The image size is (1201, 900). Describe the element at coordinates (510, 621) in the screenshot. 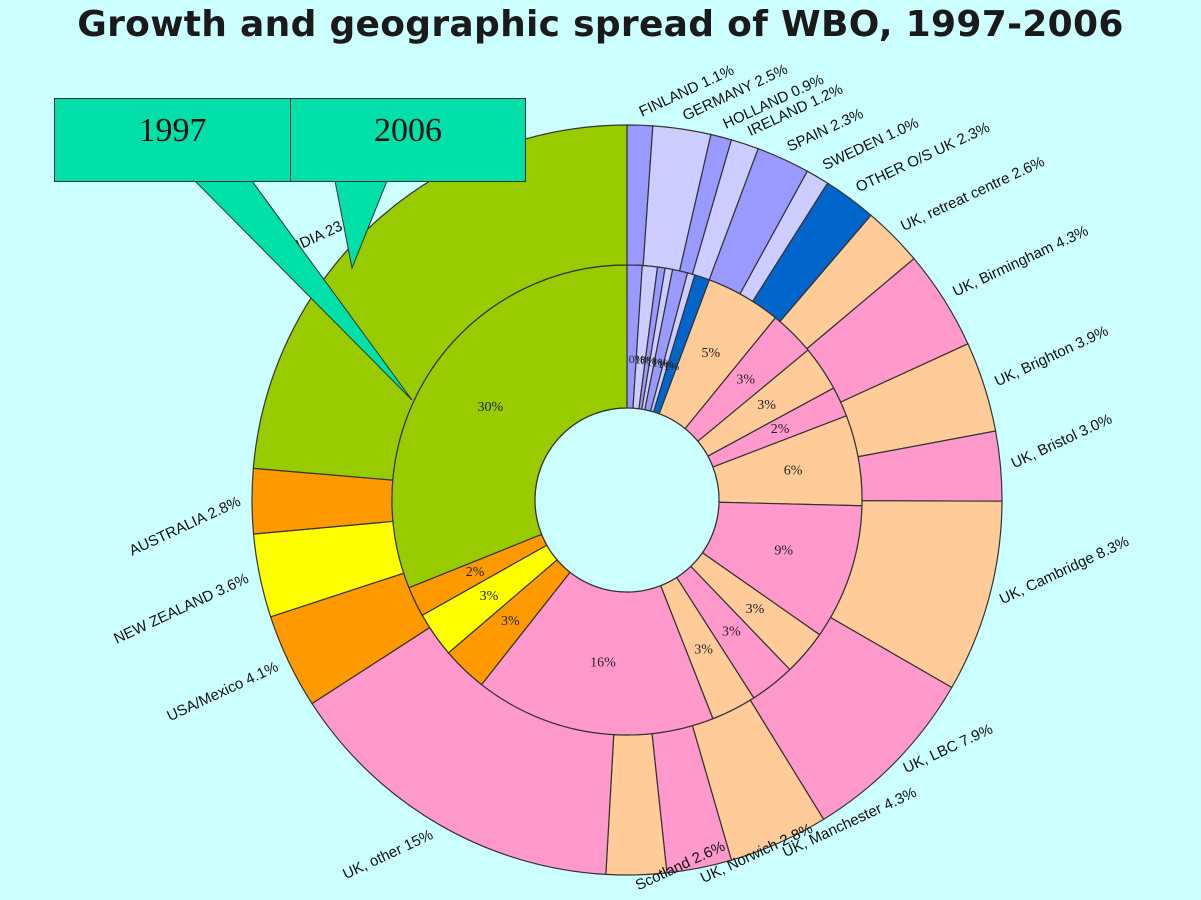

I see `inner-label-18: 3%` at that location.